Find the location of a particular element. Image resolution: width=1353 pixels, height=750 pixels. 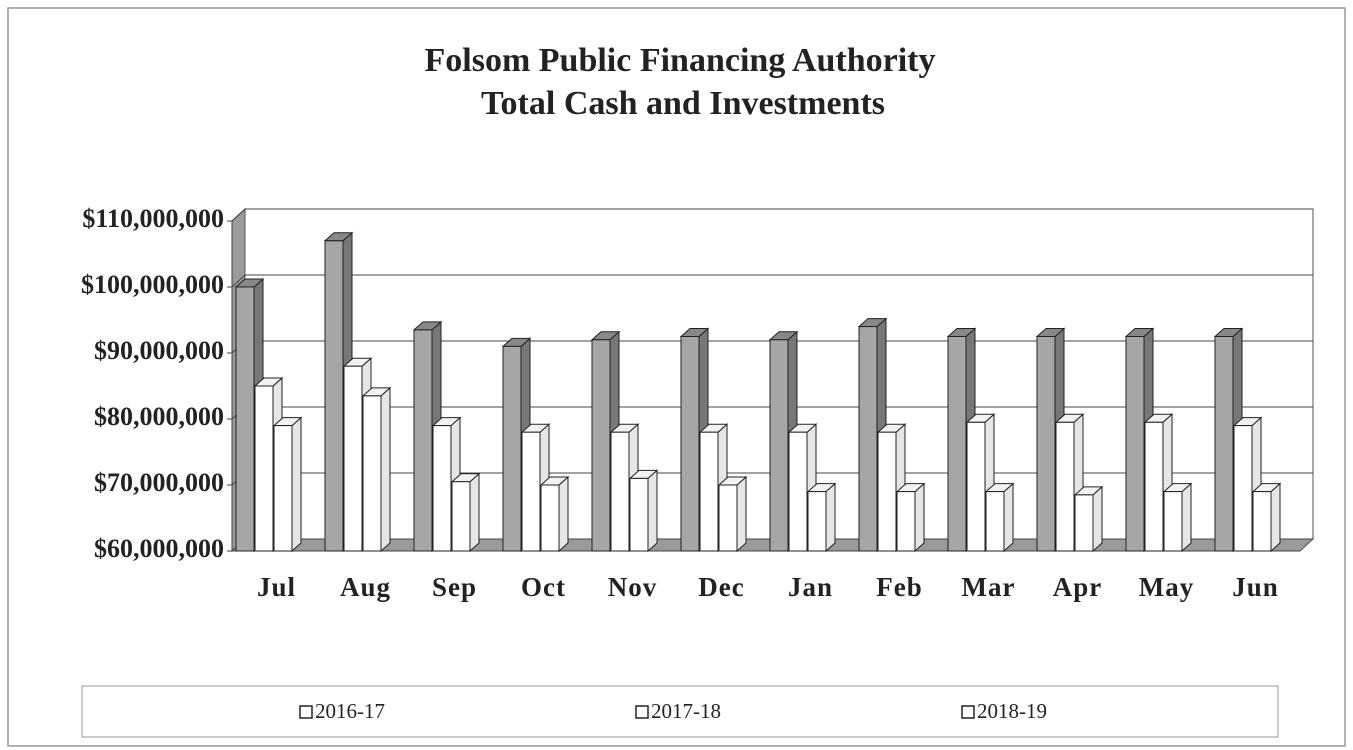

y-tick-label: $110,000,000 is located at coordinates (153, 218).